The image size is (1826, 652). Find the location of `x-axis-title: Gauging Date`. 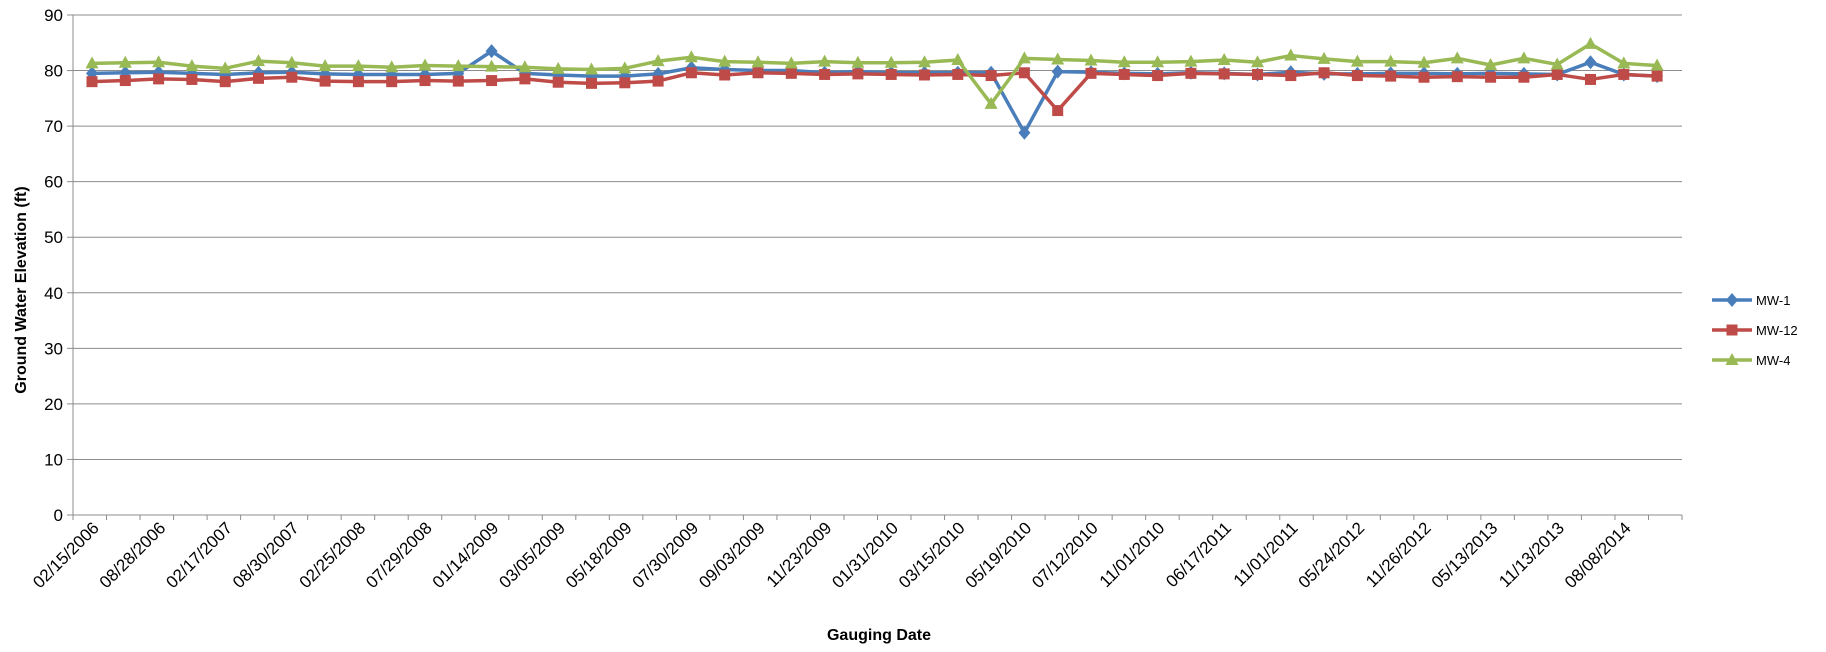

x-axis-title: Gauging Date is located at coordinates (879, 635).